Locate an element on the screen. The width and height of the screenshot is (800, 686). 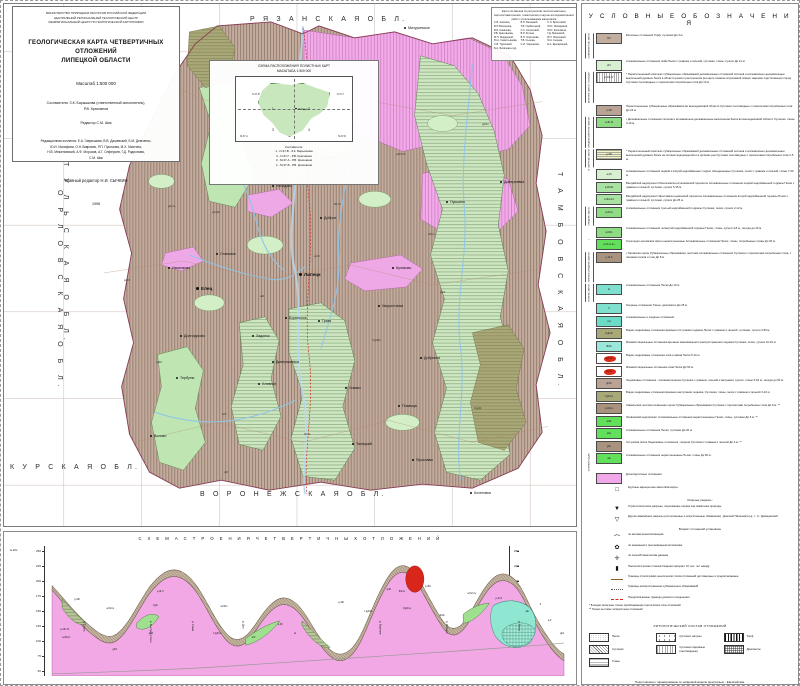
paleomagnetic-symbol: ✛ is located at coordinates (617, 558).